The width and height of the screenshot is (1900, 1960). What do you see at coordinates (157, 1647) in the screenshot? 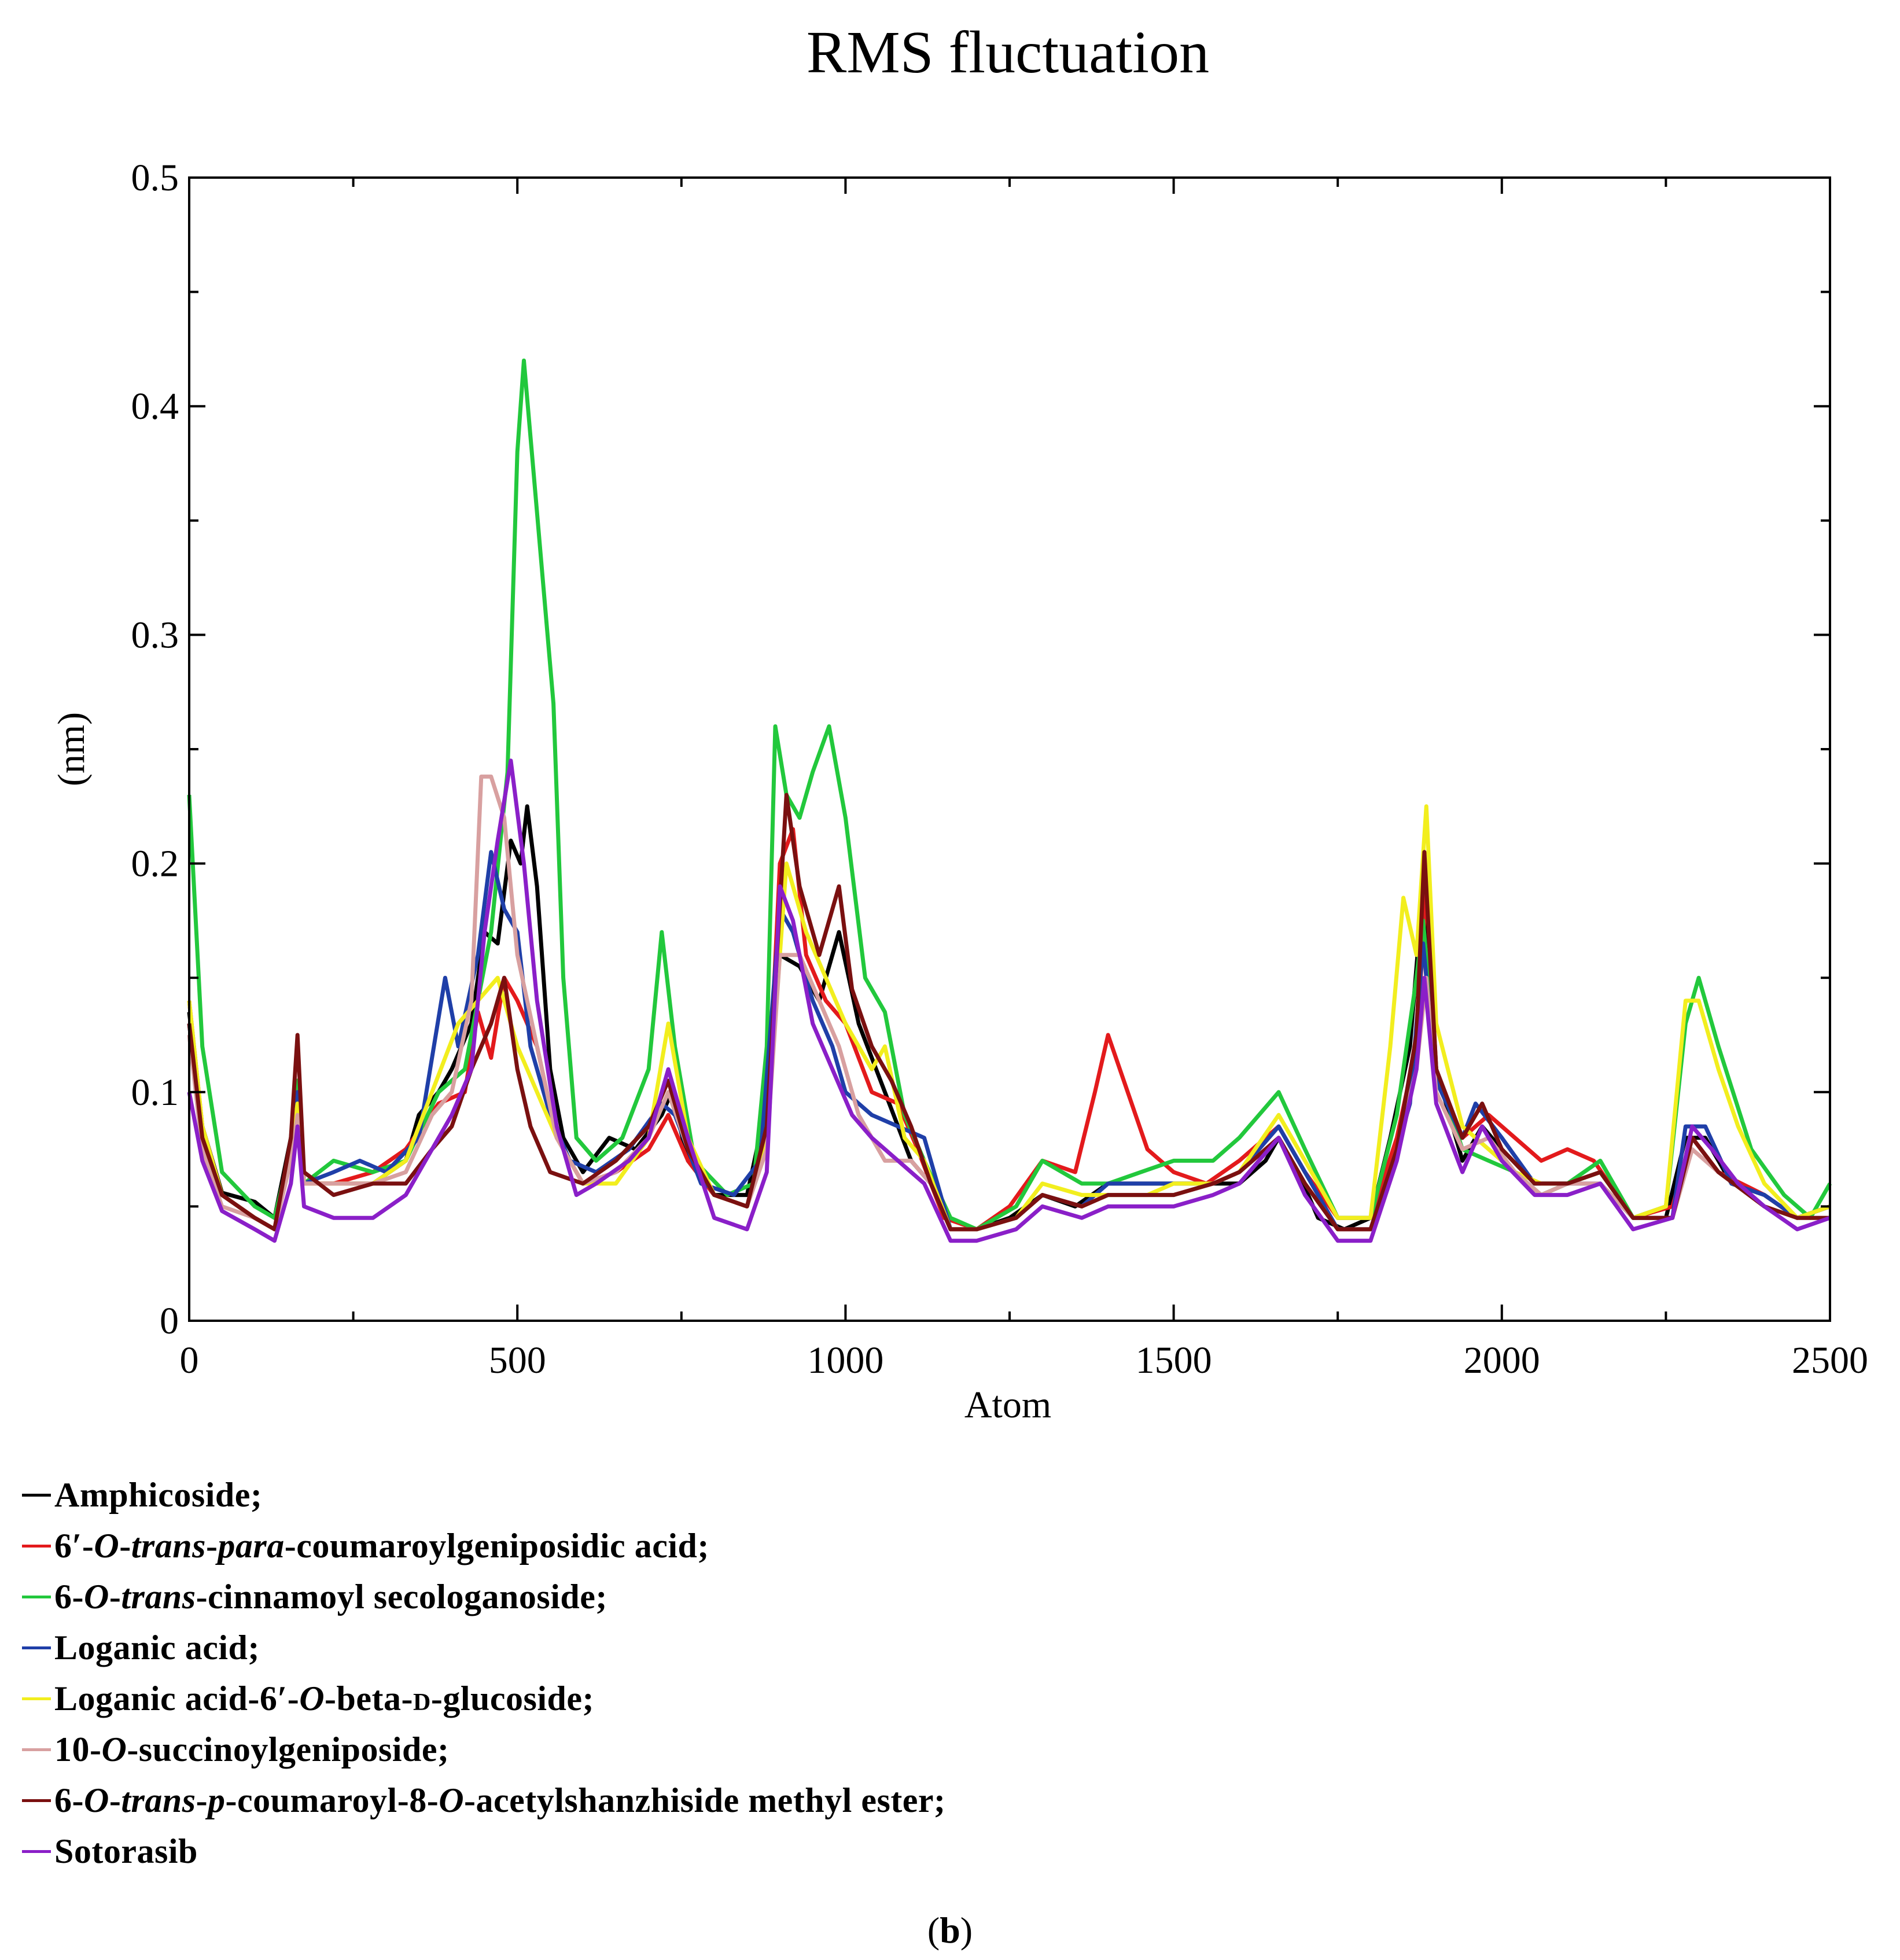
I see `legend-text: Loganic acid;` at bounding box center [157, 1647].